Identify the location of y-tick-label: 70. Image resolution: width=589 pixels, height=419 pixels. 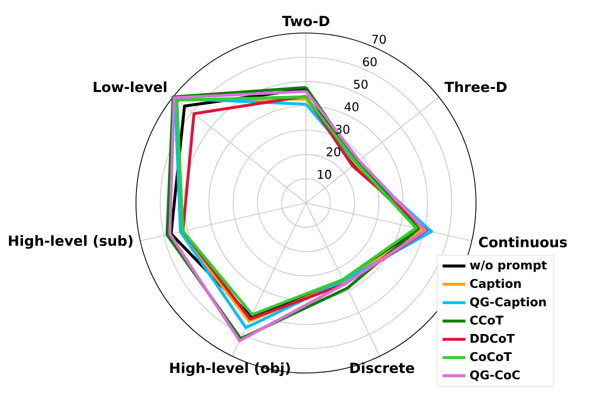
(379, 39).